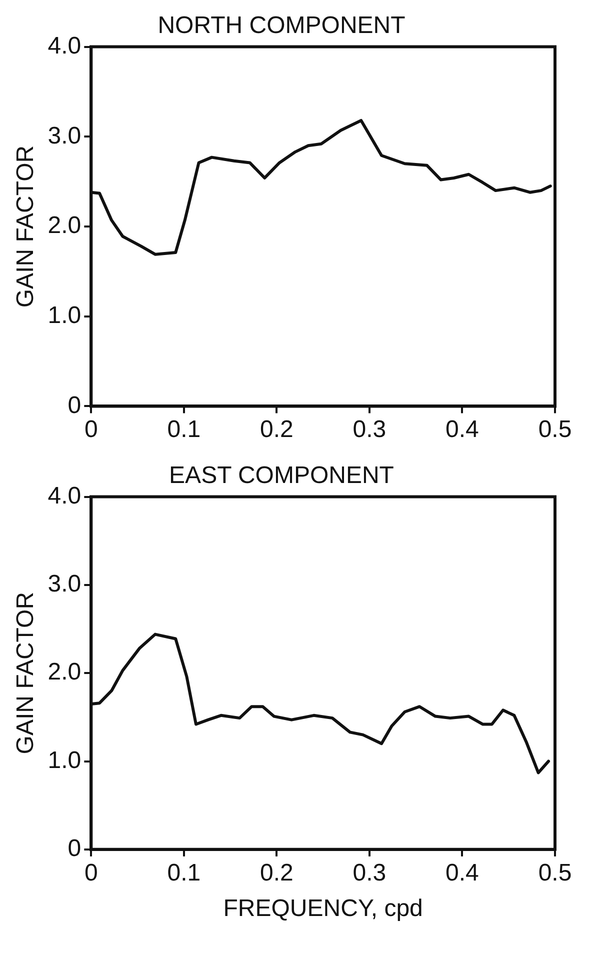 This screenshot has height=966, width=595. Describe the element at coordinates (282, 26) in the screenshot. I see `chart-title: NORTH COMPONENT` at that location.